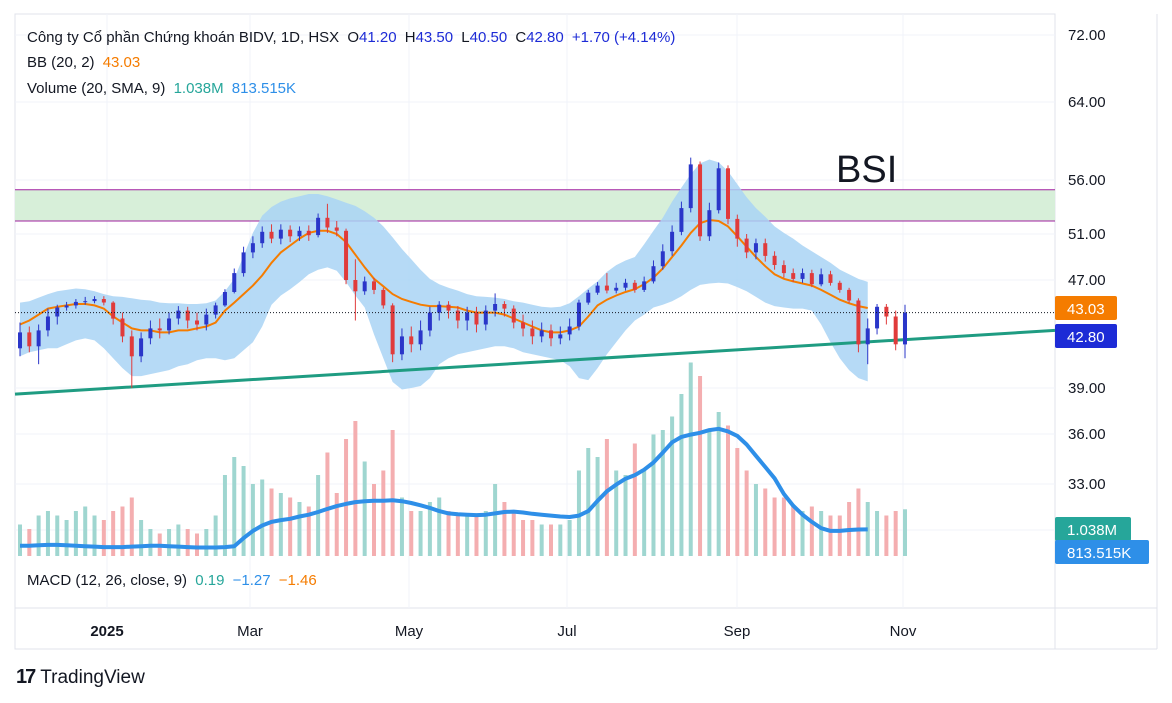  Describe the element at coordinates (121, 62) in the screenshot. I see `bb-value: 43.03` at that location.